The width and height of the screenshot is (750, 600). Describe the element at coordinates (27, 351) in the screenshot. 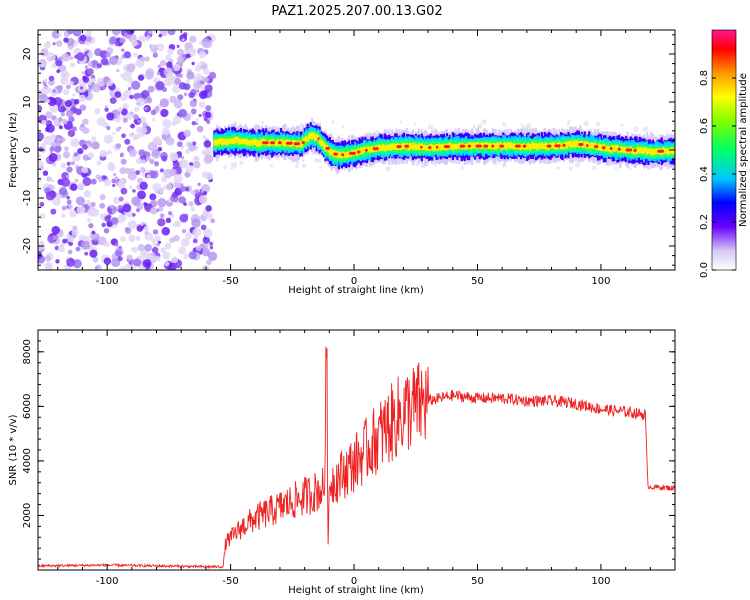

I see `snr-ytick-label: 8000` at that location.